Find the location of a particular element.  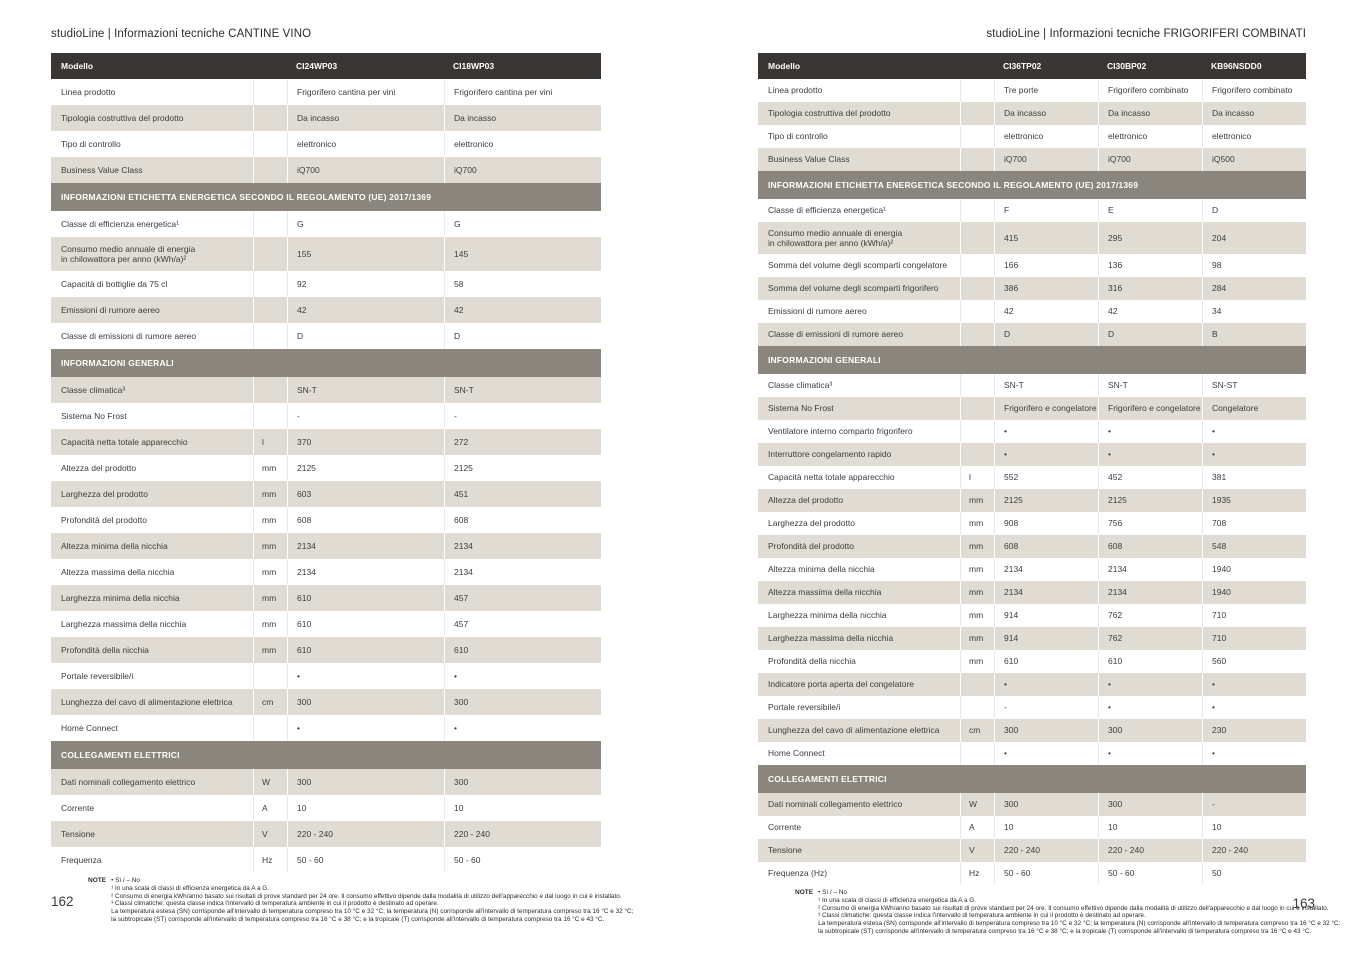

row-value: Tre porte is located at coordinates (1046, 90).